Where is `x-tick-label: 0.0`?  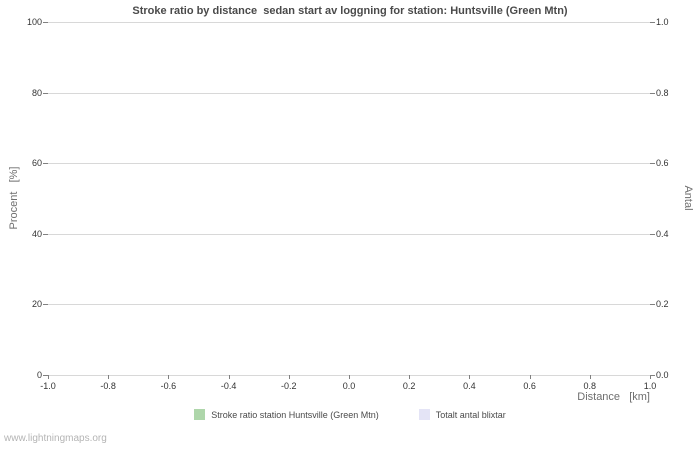
x-tick-label: 0.0 is located at coordinates (349, 386).